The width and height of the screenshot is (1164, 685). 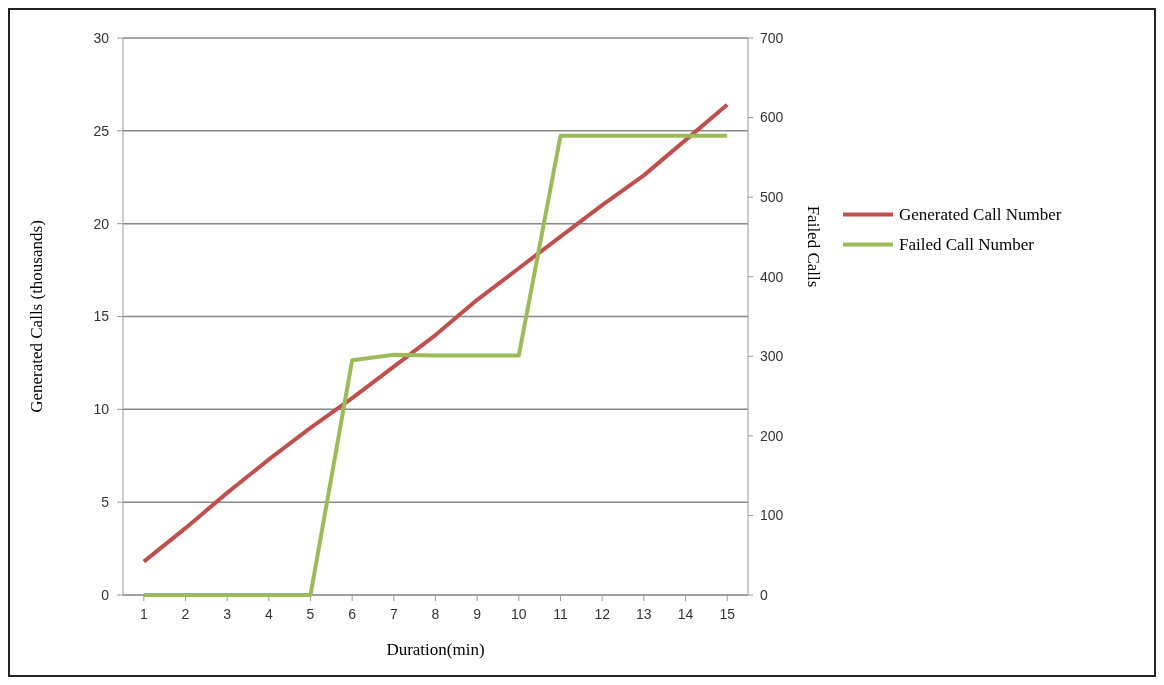 I want to click on x-tick-label: 9, so click(x=477, y=614).